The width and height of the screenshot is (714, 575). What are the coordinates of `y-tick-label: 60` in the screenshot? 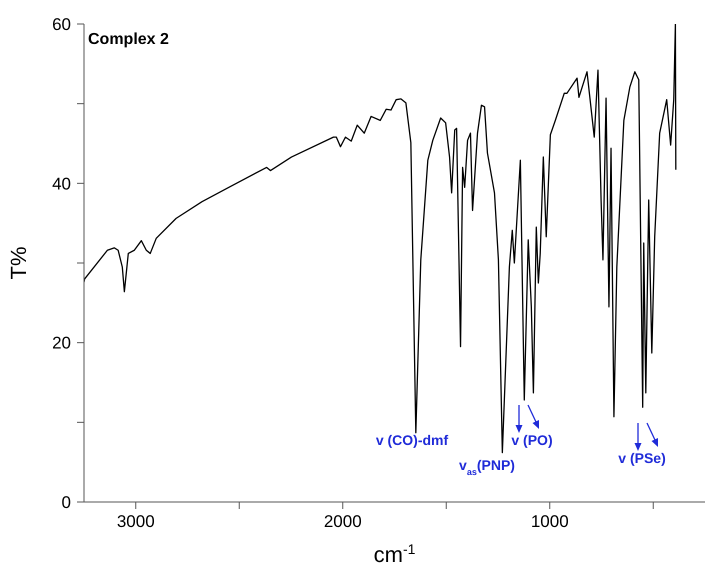 It's located at (61, 24).